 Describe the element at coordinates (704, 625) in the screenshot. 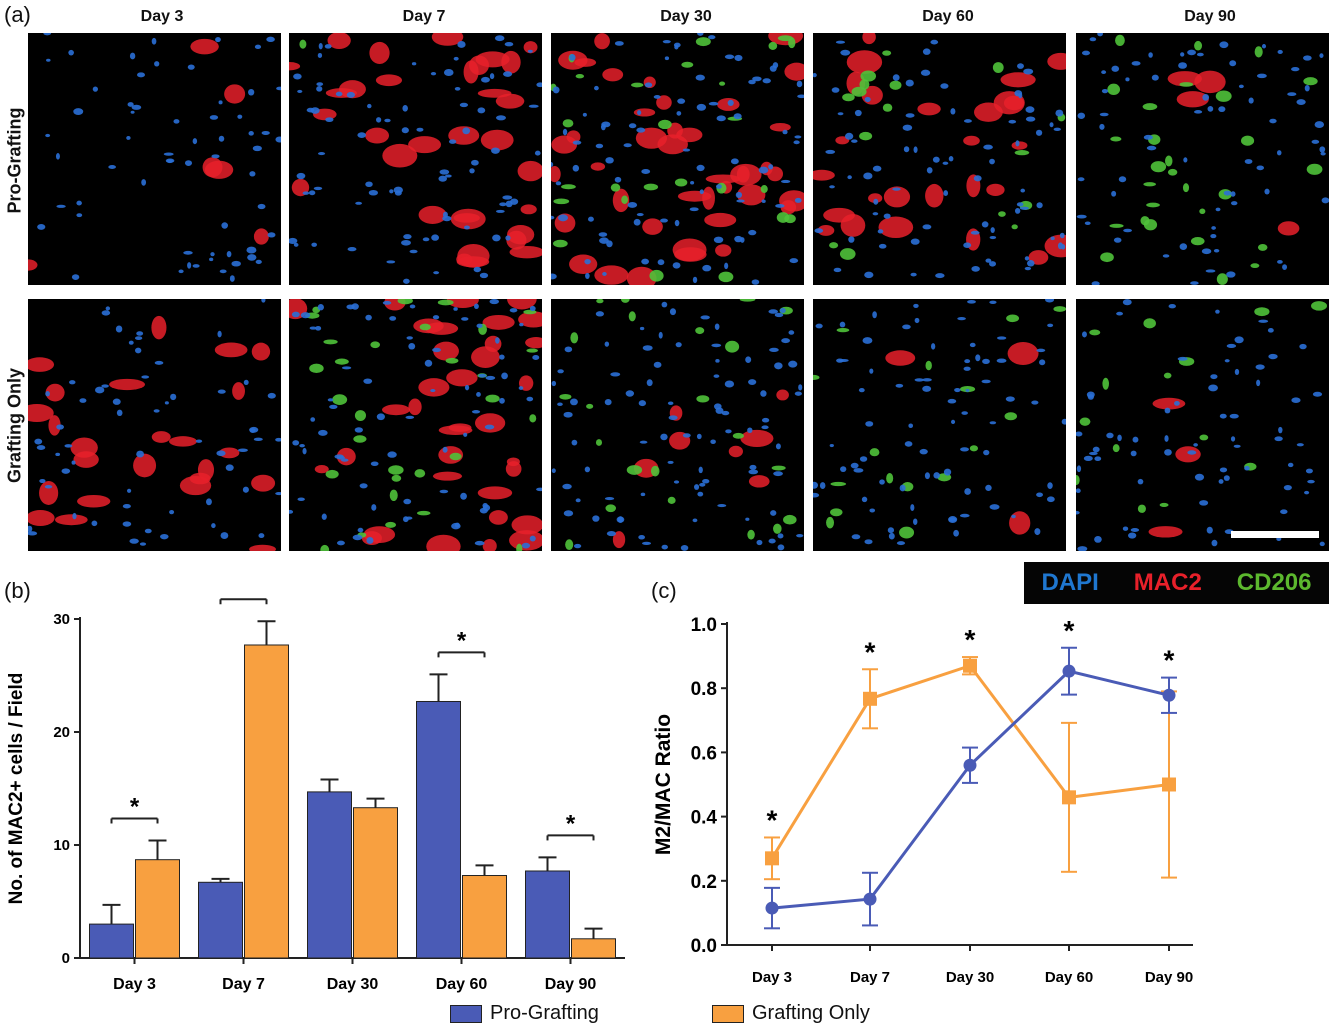

I see `y-tick-label: 1.0` at that location.